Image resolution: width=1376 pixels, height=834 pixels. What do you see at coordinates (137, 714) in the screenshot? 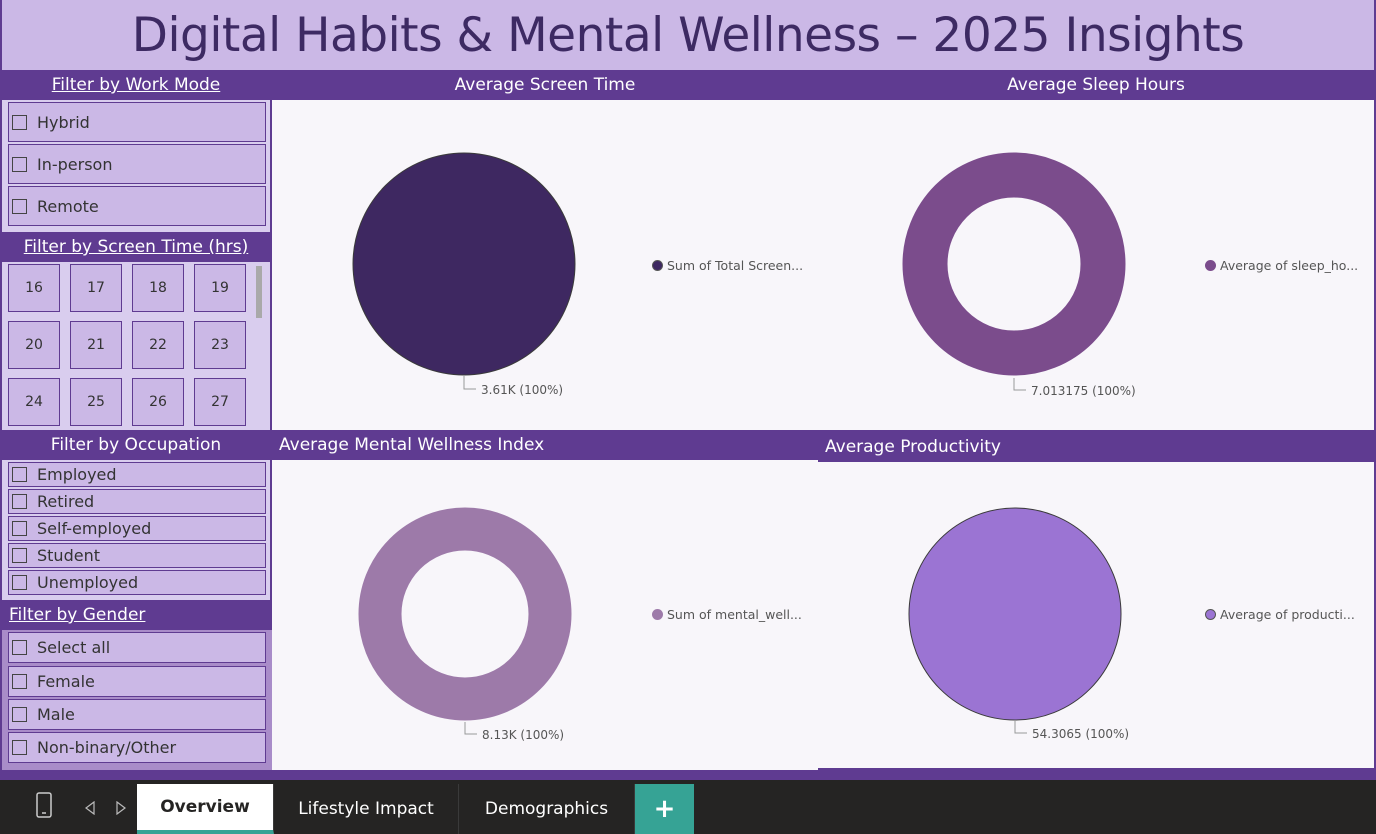
I see `gender-option-male: Male` at bounding box center [137, 714].